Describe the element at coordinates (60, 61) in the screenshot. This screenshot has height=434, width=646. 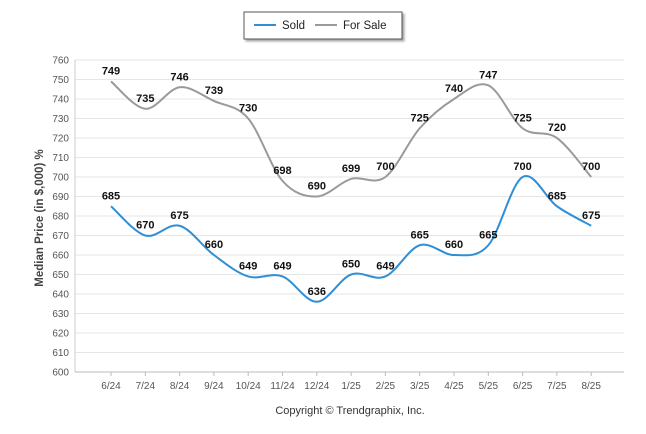
I see `y-tick-label: 760` at that location.